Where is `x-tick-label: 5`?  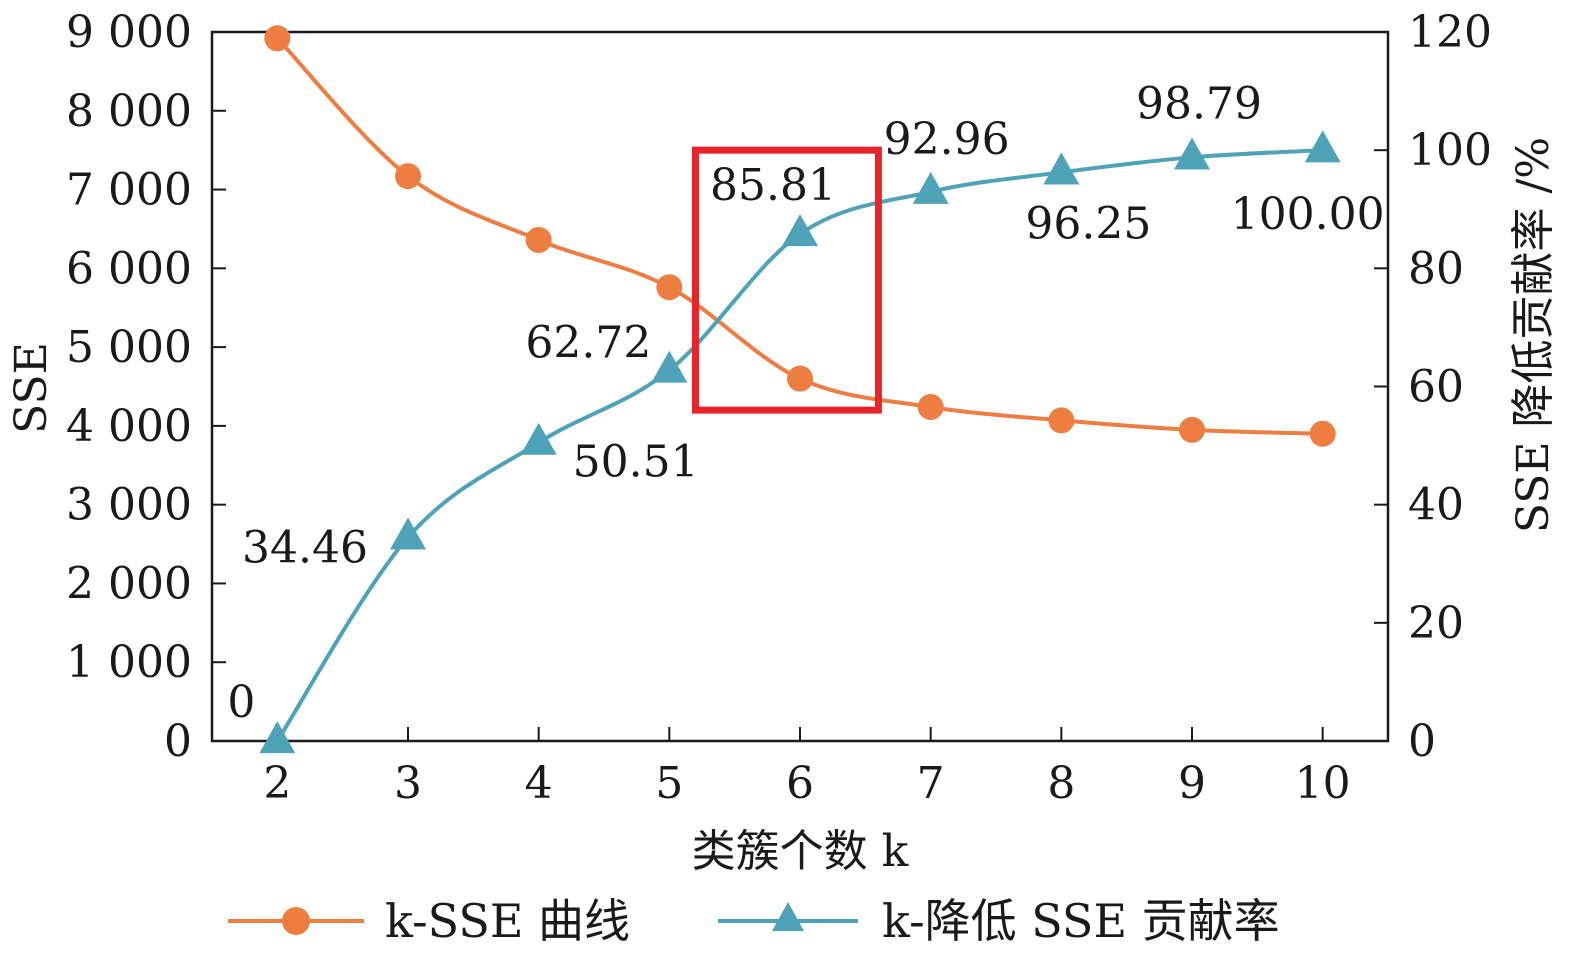 x-tick-label: 5 is located at coordinates (669, 783).